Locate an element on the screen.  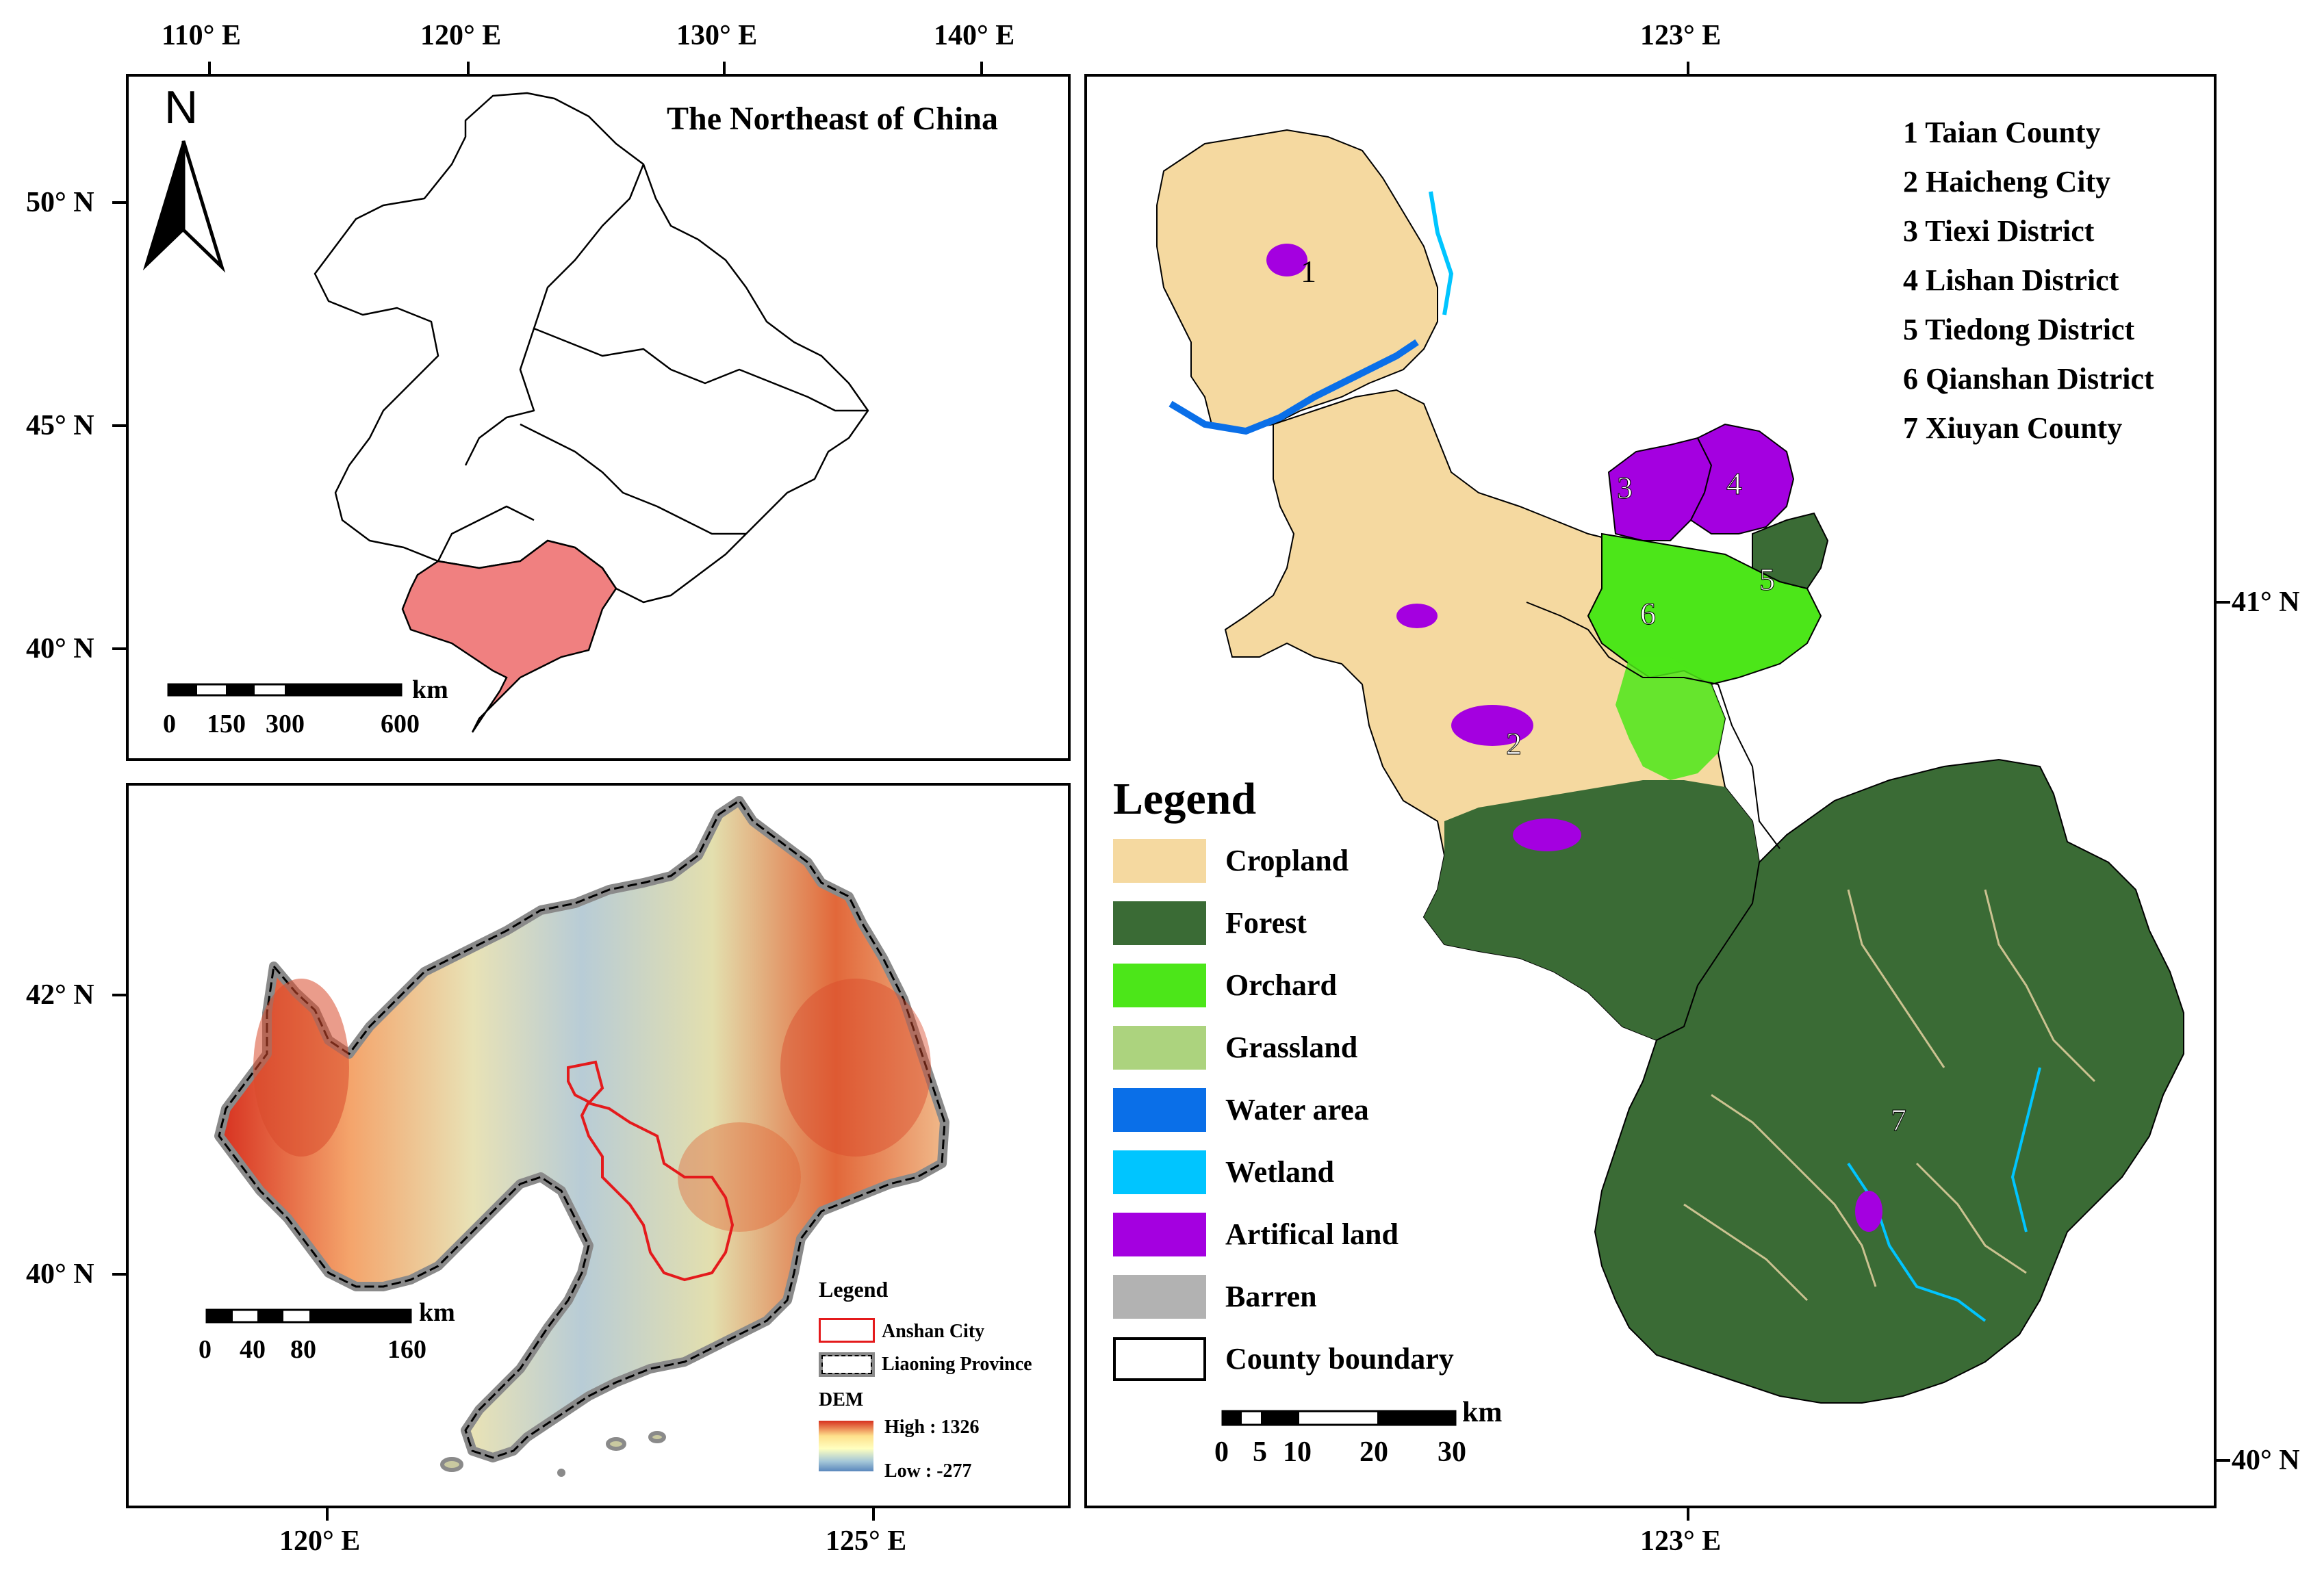
legend-row: Water area is located at coordinates (1325, 1113).